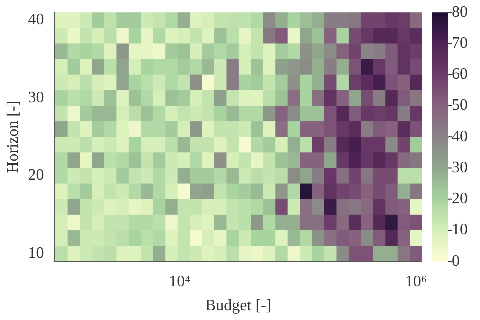 This screenshot has height=320, width=480. I want to click on y-tick-label: 30, so click(36, 97).